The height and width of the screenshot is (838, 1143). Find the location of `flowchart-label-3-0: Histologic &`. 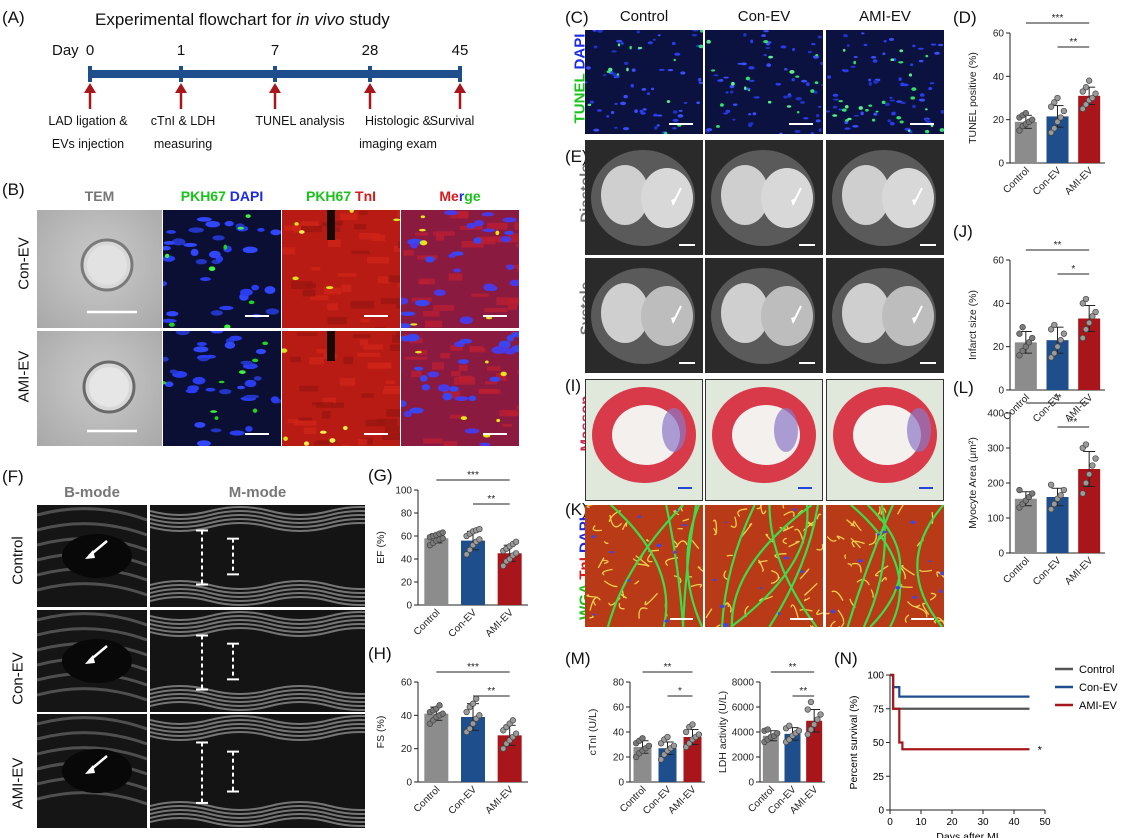

flowchart-label-3-0: Histologic & is located at coordinates (398, 121).